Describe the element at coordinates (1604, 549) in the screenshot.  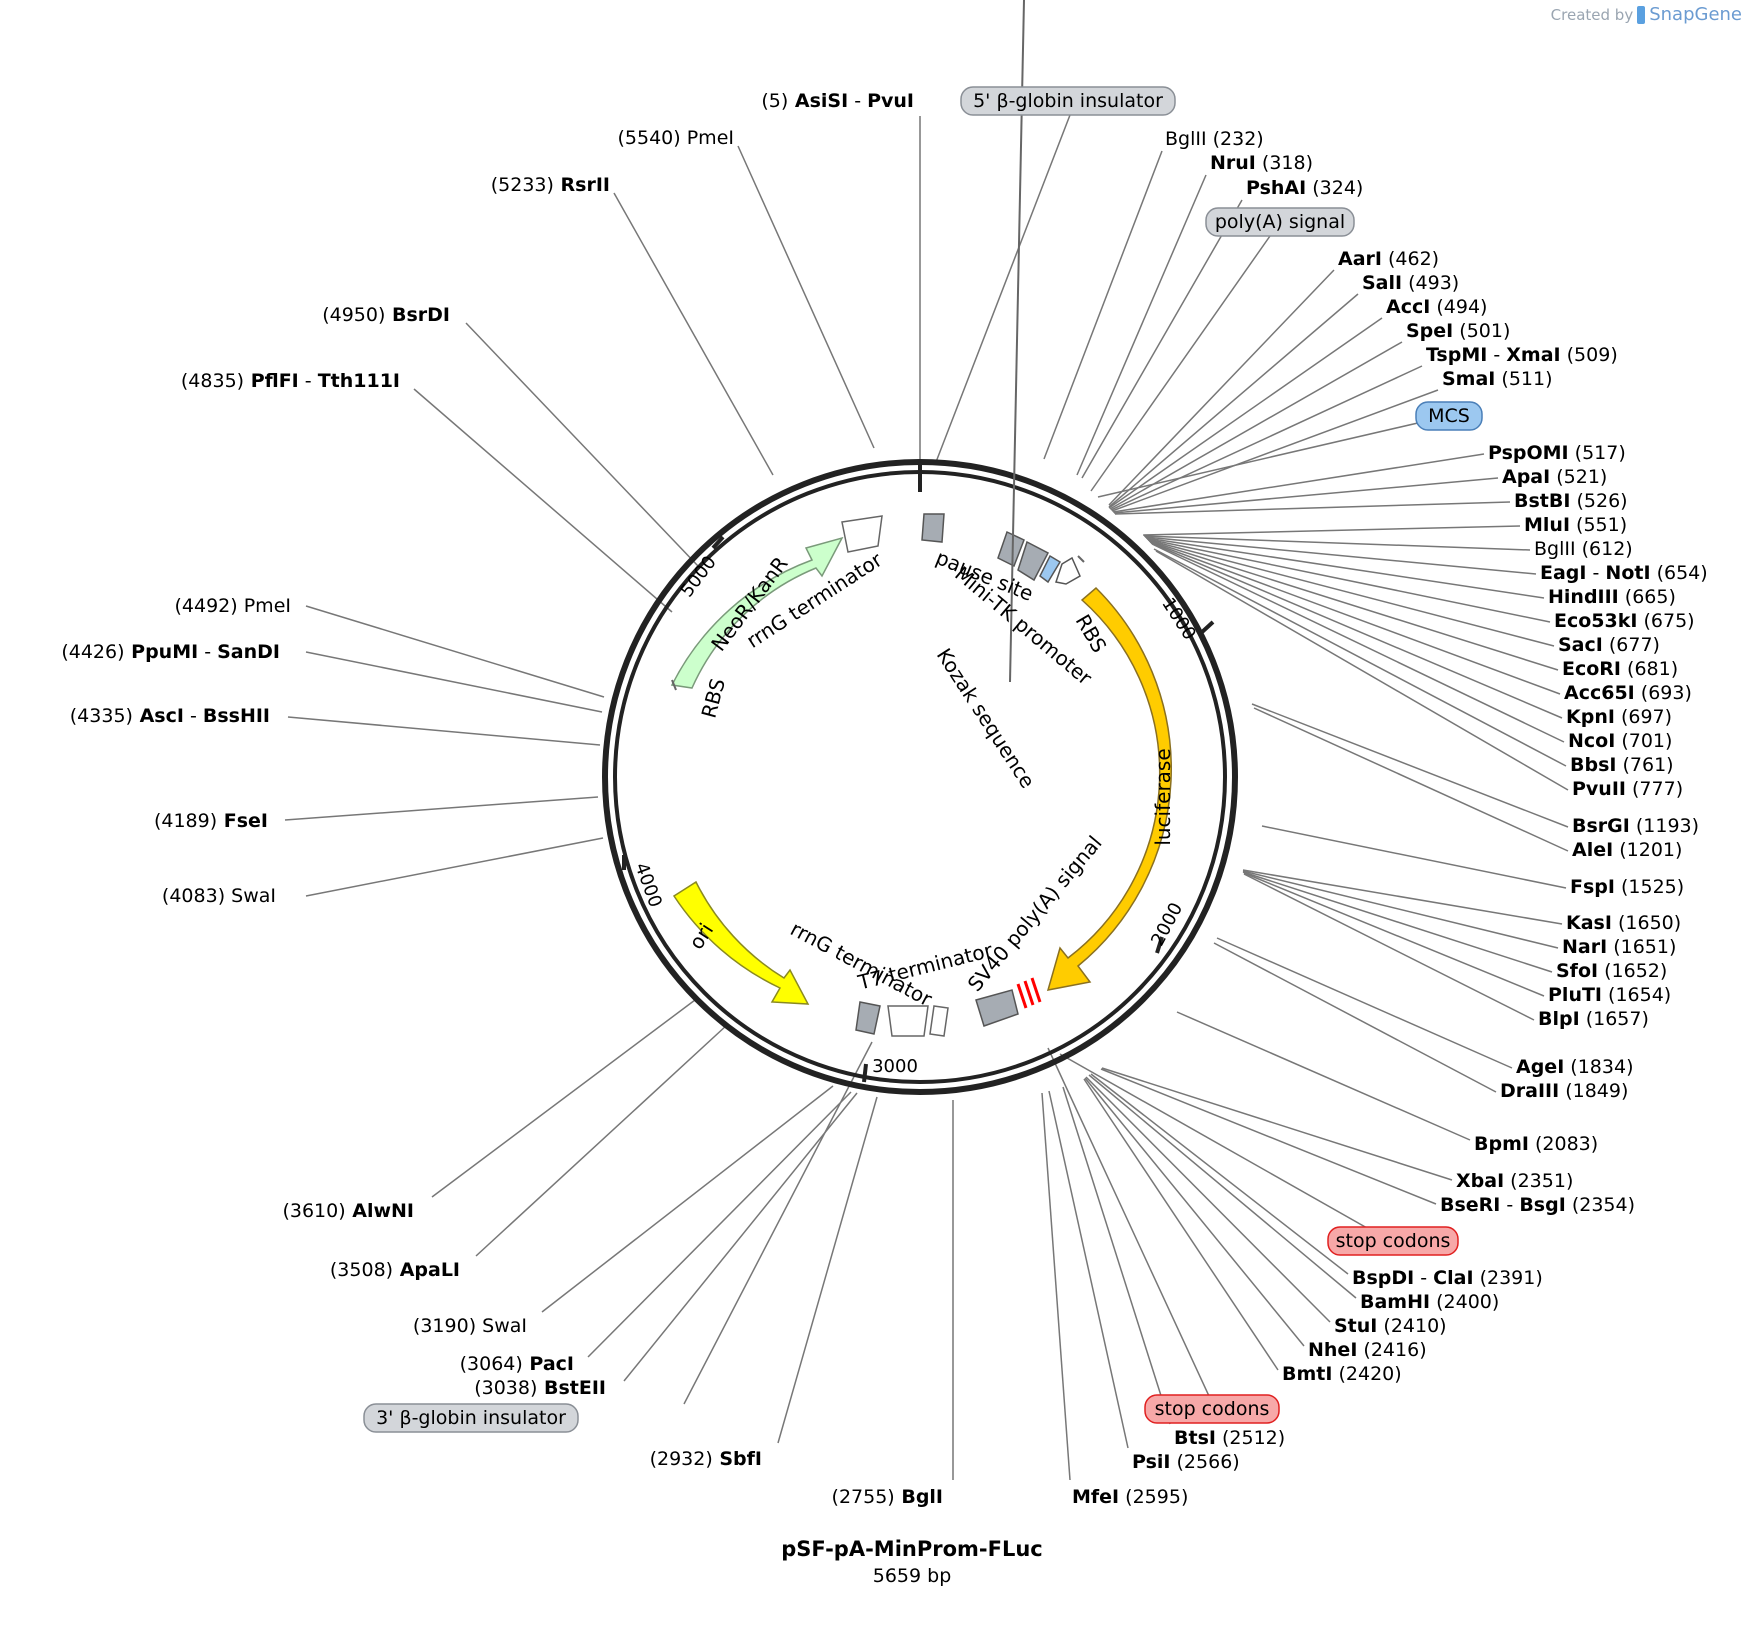
I see `site-position: (612)` at that location.